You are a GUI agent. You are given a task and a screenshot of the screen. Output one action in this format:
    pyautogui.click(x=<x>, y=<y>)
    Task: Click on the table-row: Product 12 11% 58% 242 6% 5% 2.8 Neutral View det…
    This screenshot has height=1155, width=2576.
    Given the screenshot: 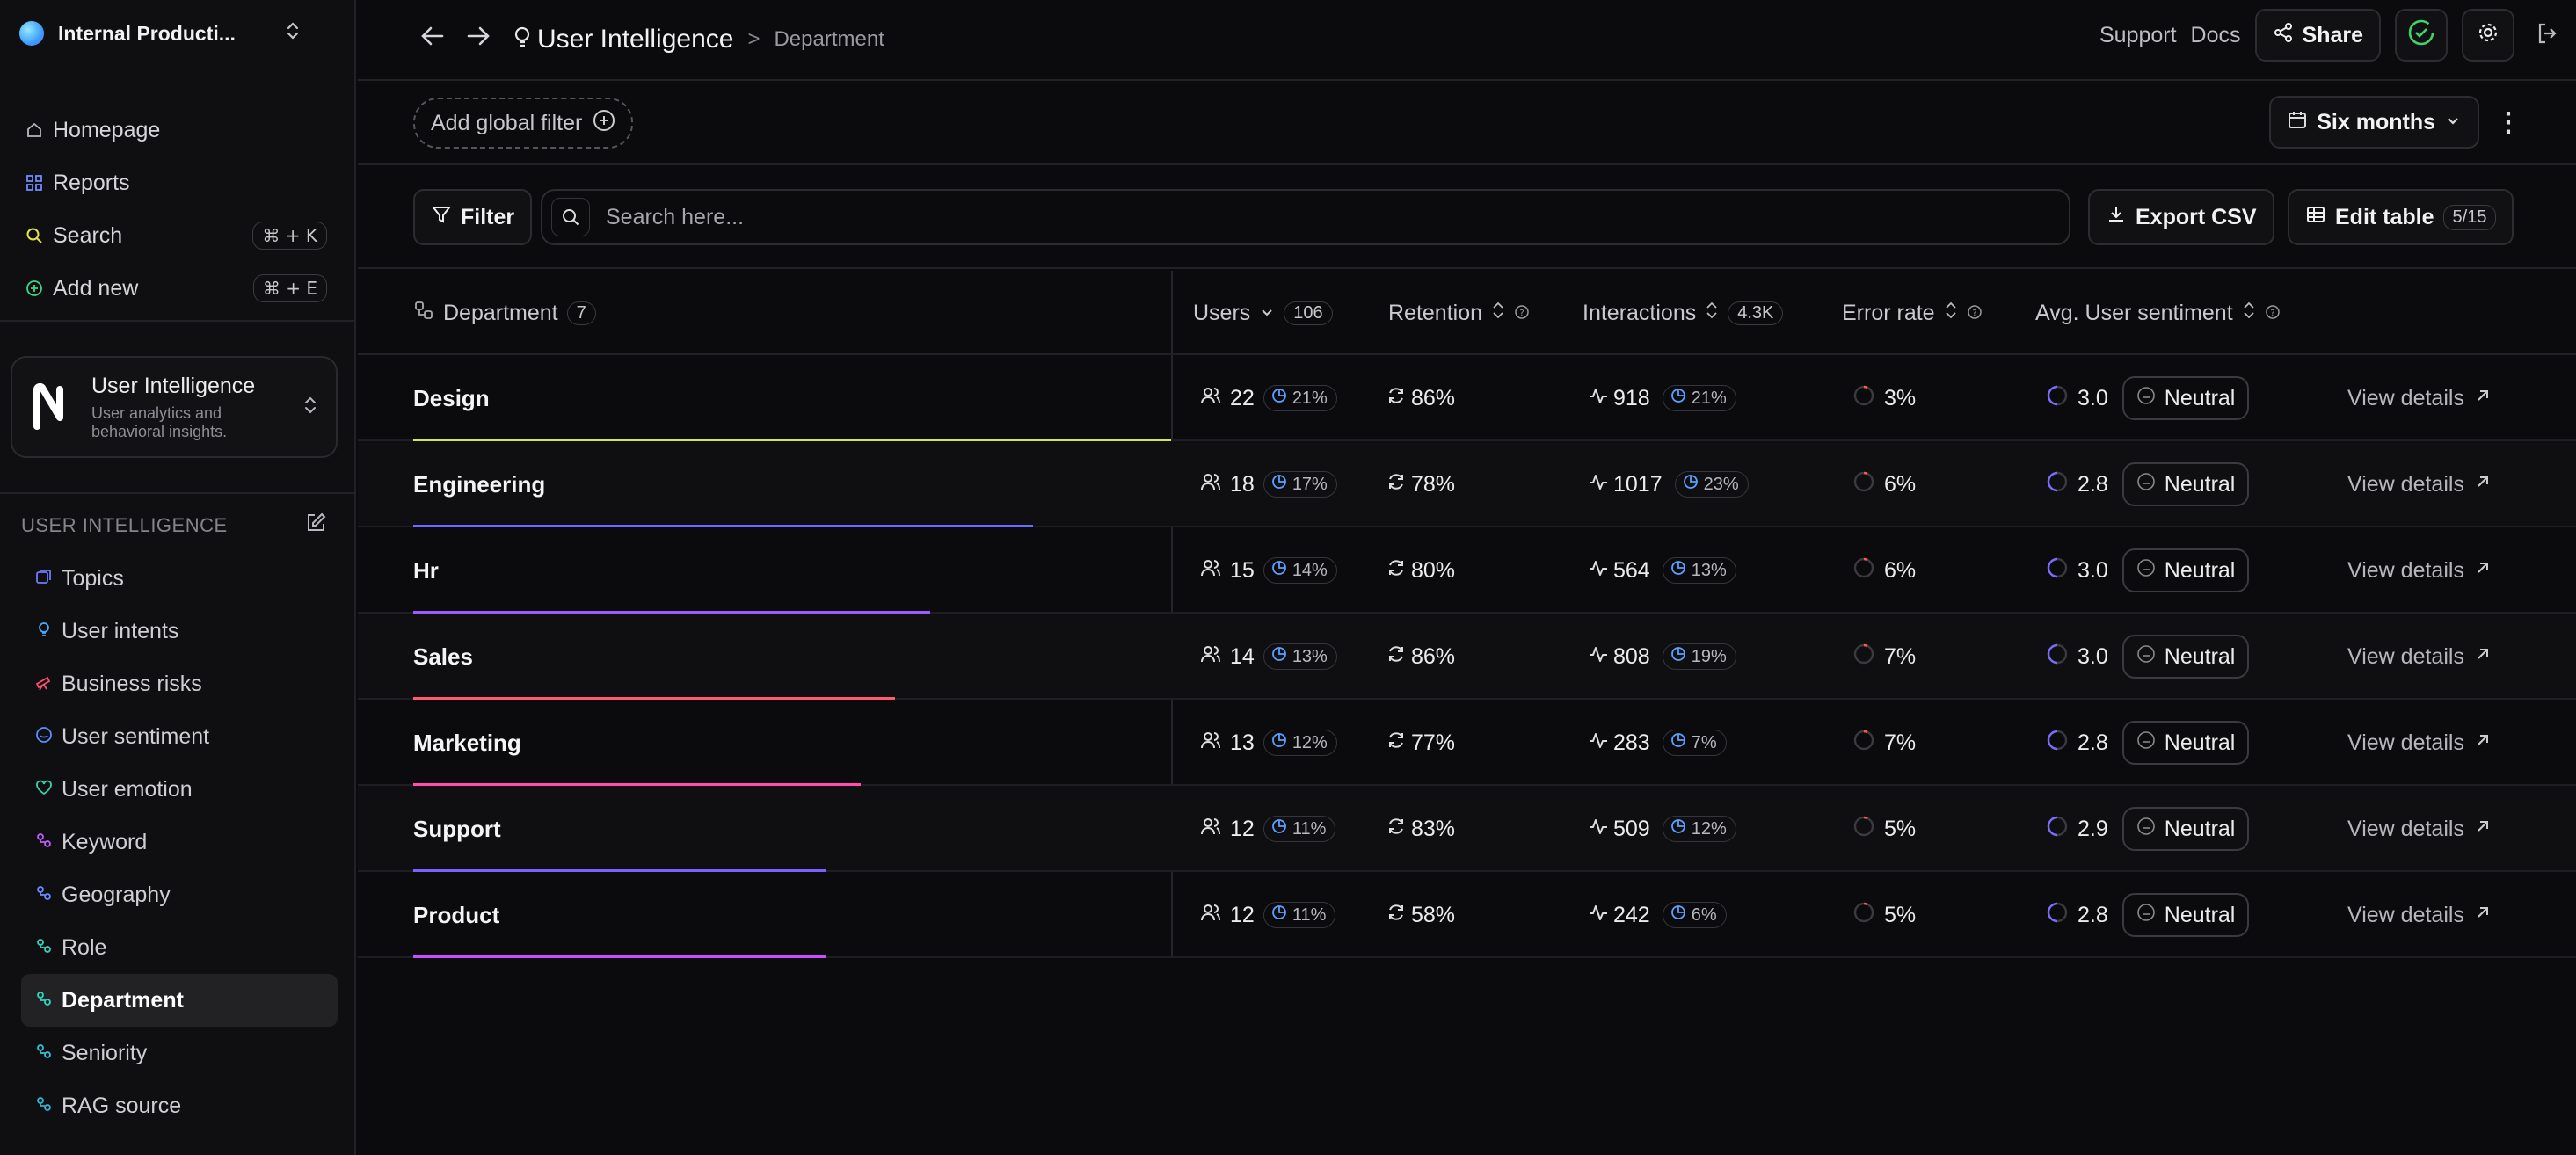 What is the action you would take?
    pyautogui.click(x=1467, y=915)
    